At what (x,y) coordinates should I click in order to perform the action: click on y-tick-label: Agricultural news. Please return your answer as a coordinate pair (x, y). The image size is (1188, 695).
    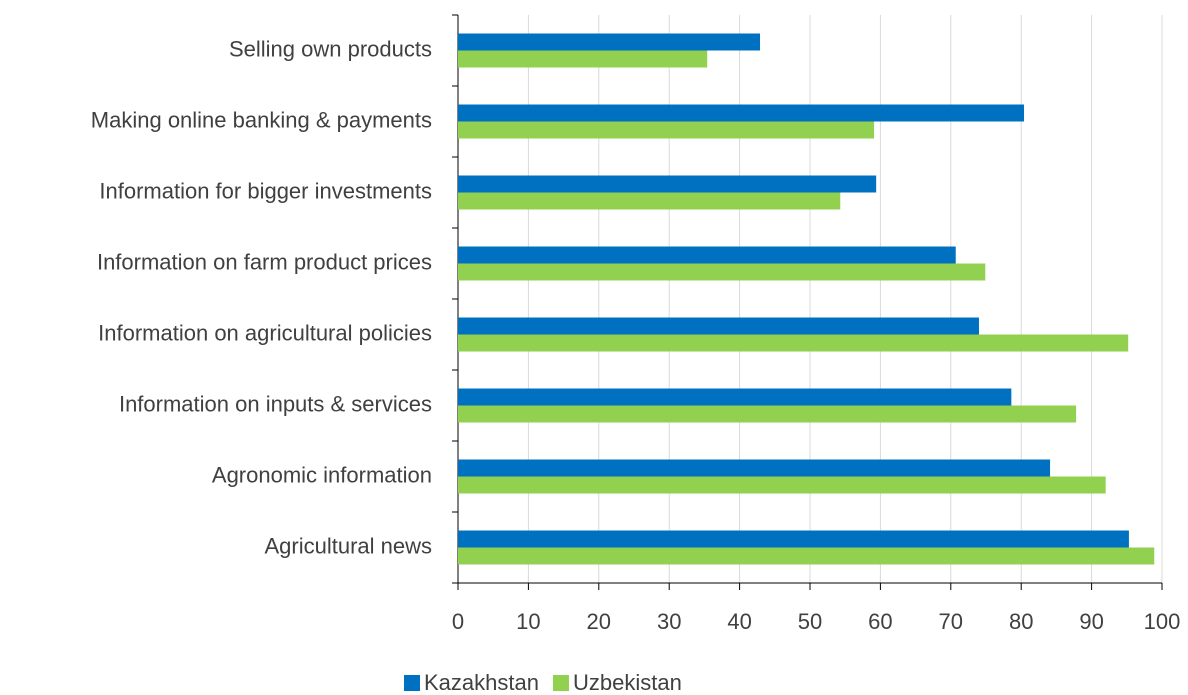
    Looking at the image, I should click on (348, 545).